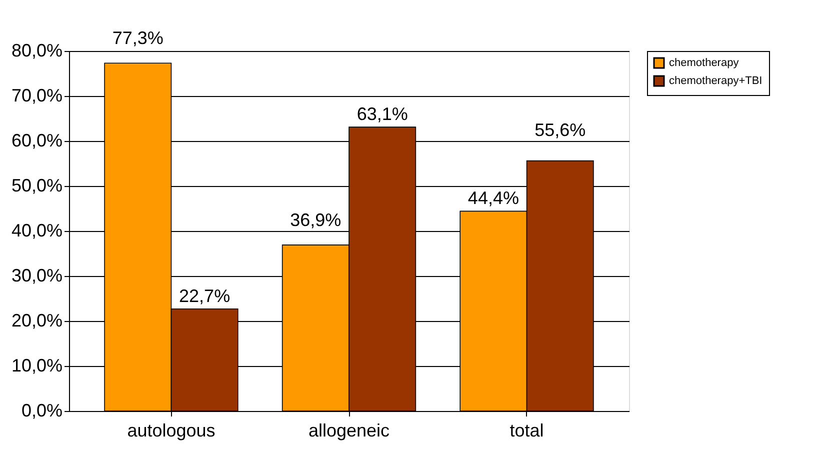 This screenshot has width=830, height=464. I want to click on data-label: 44,4%, so click(493, 198).